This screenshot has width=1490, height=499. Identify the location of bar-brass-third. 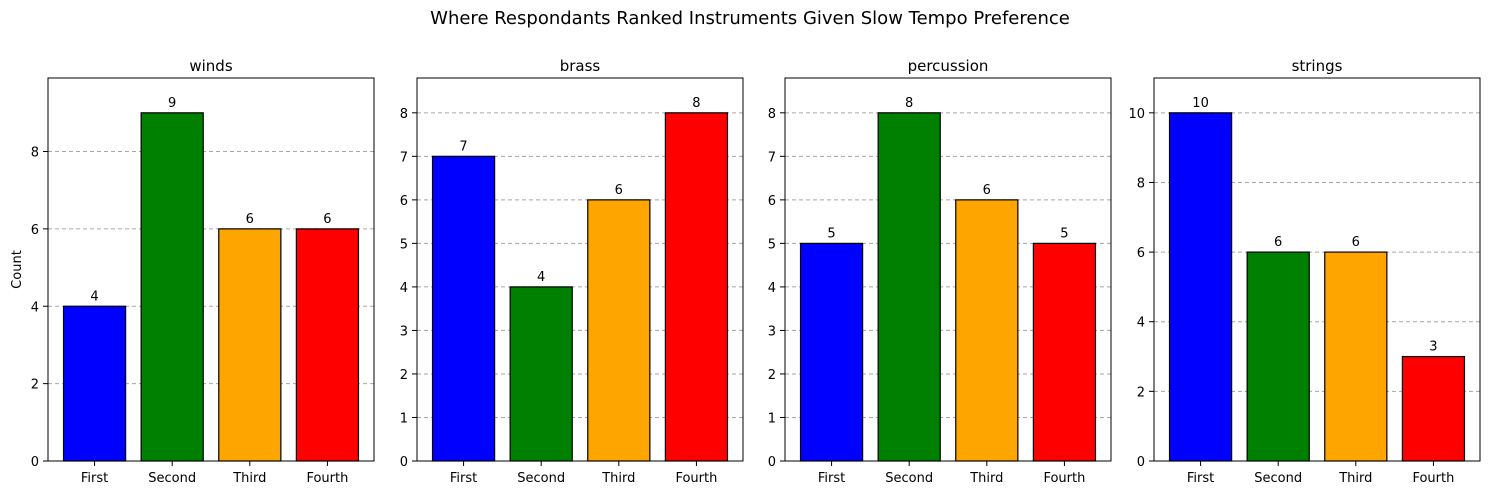
(619, 330).